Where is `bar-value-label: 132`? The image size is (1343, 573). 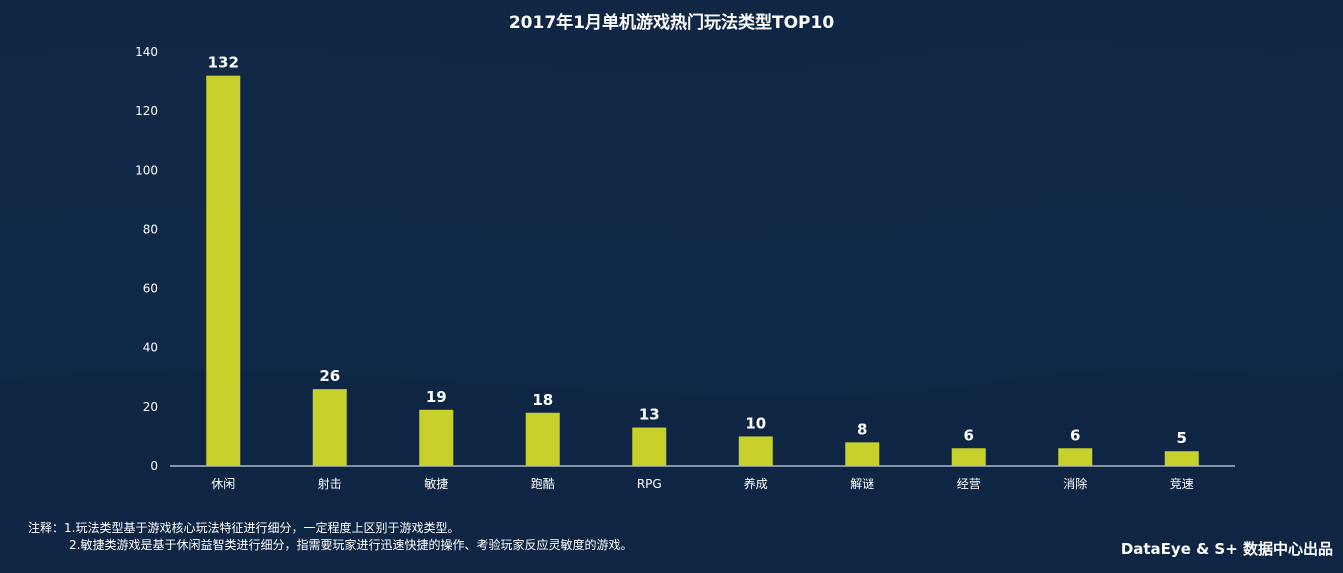 bar-value-label: 132 is located at coordinates (223, 63).